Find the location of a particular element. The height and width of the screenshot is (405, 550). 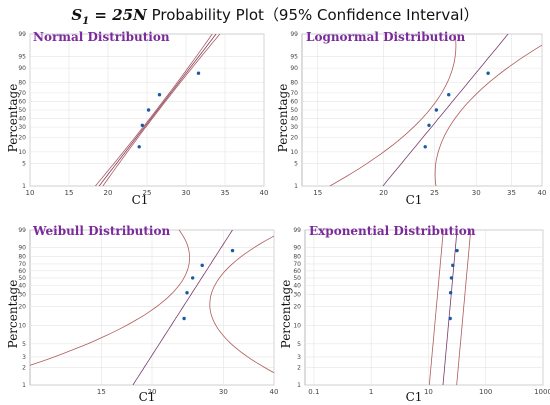

title-symbol: S1 = 25N is located at coordinates (109, 16).